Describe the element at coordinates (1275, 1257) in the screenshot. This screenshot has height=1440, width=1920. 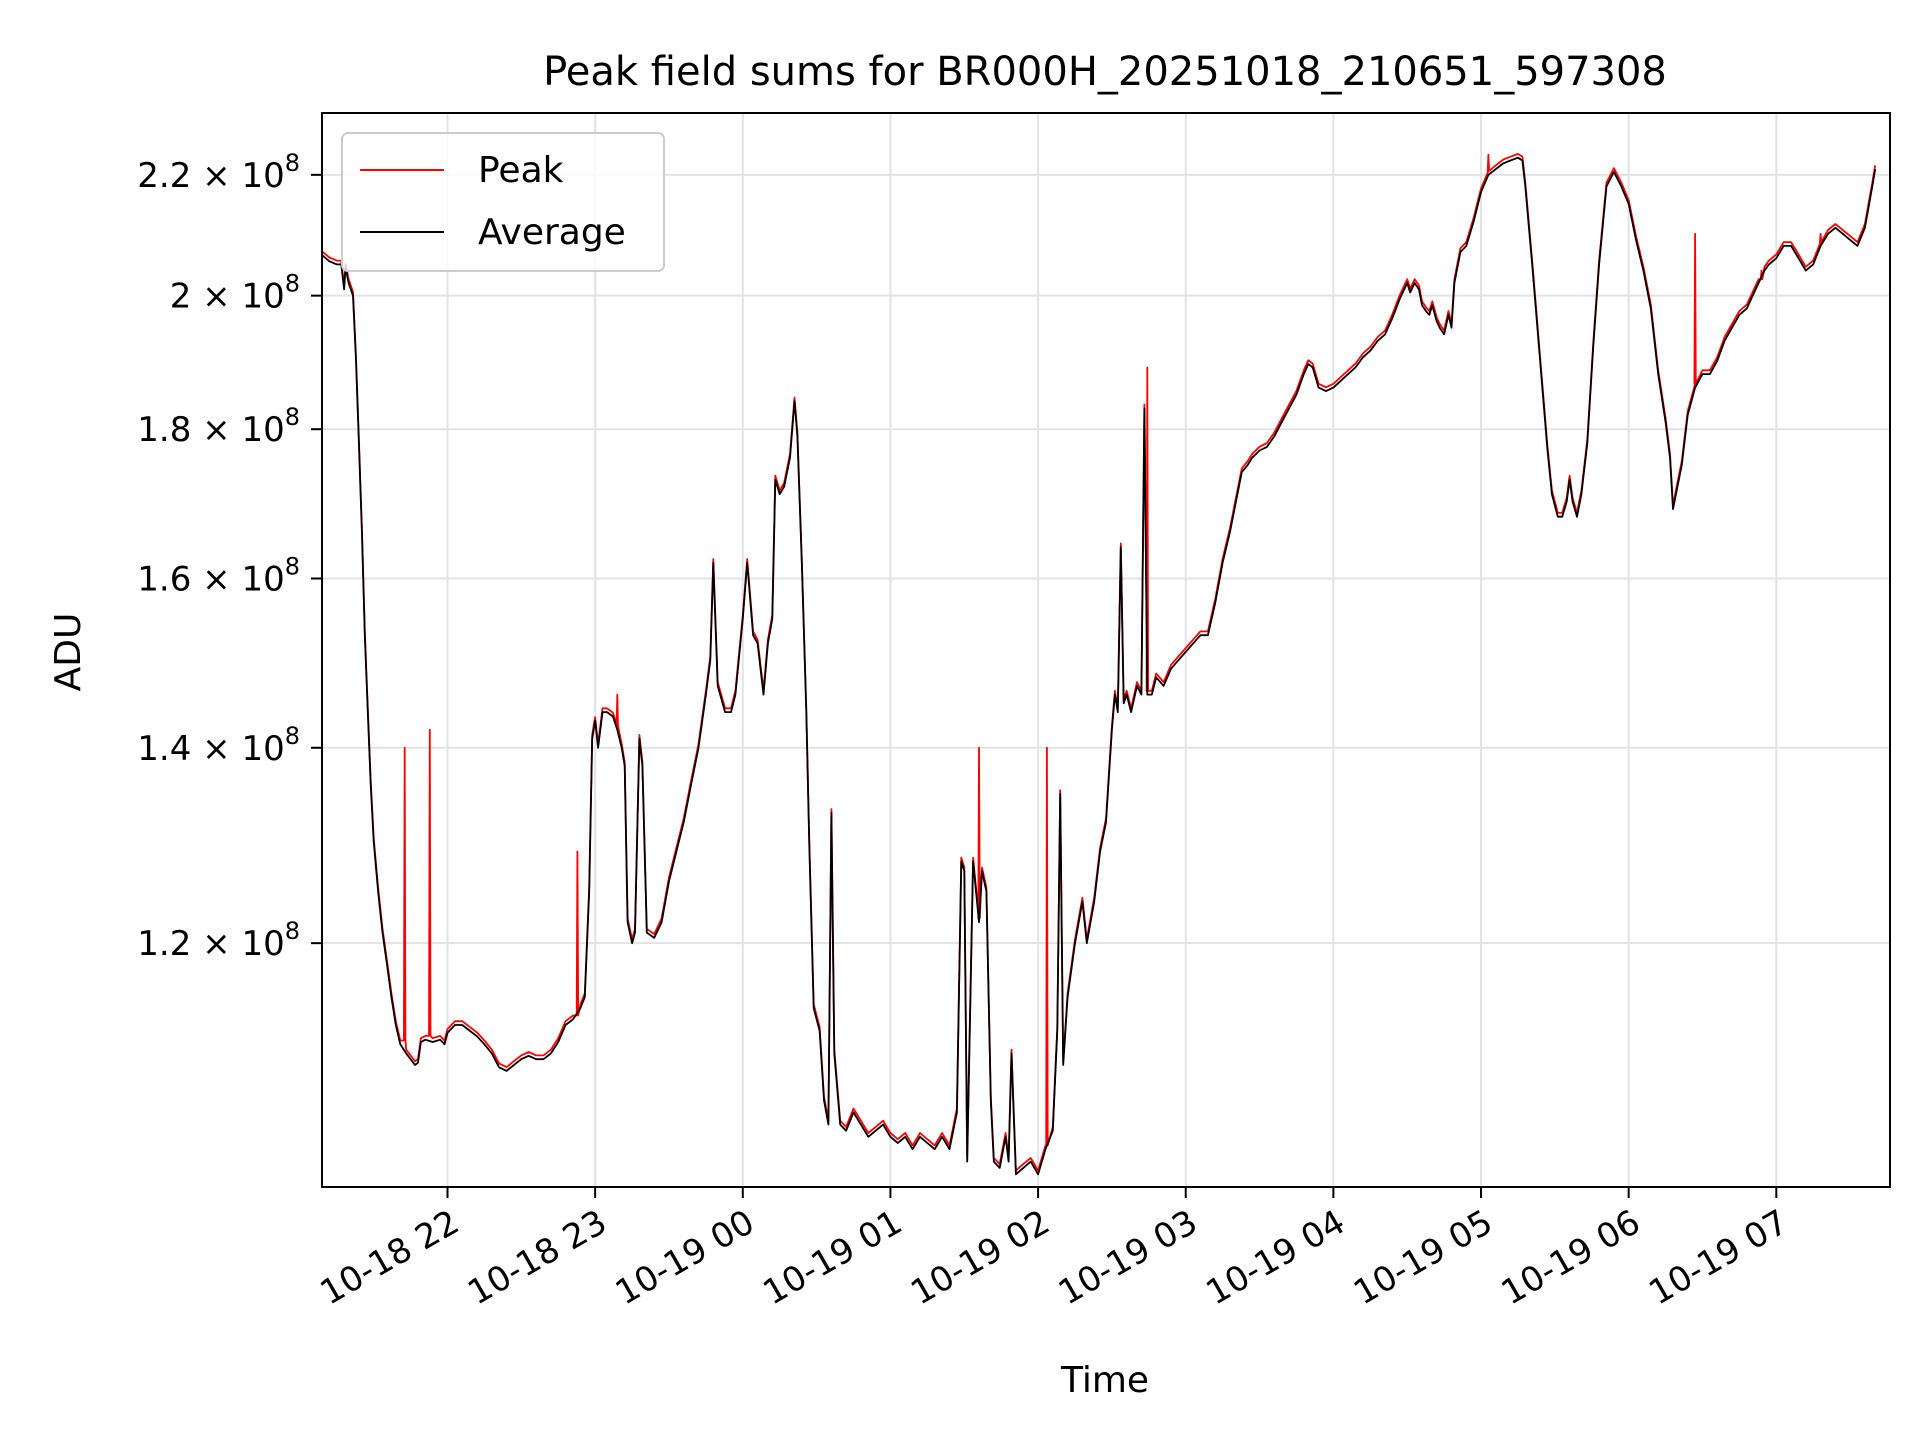
I see `x-tick-label: 10-19 04` at that location.